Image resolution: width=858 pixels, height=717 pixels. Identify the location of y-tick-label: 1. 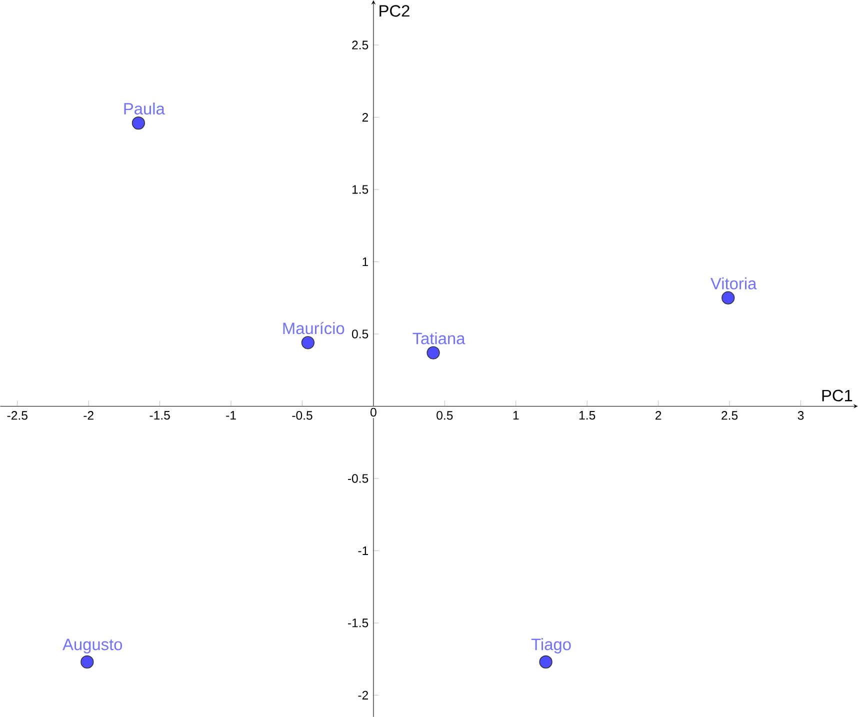
(365, 261).